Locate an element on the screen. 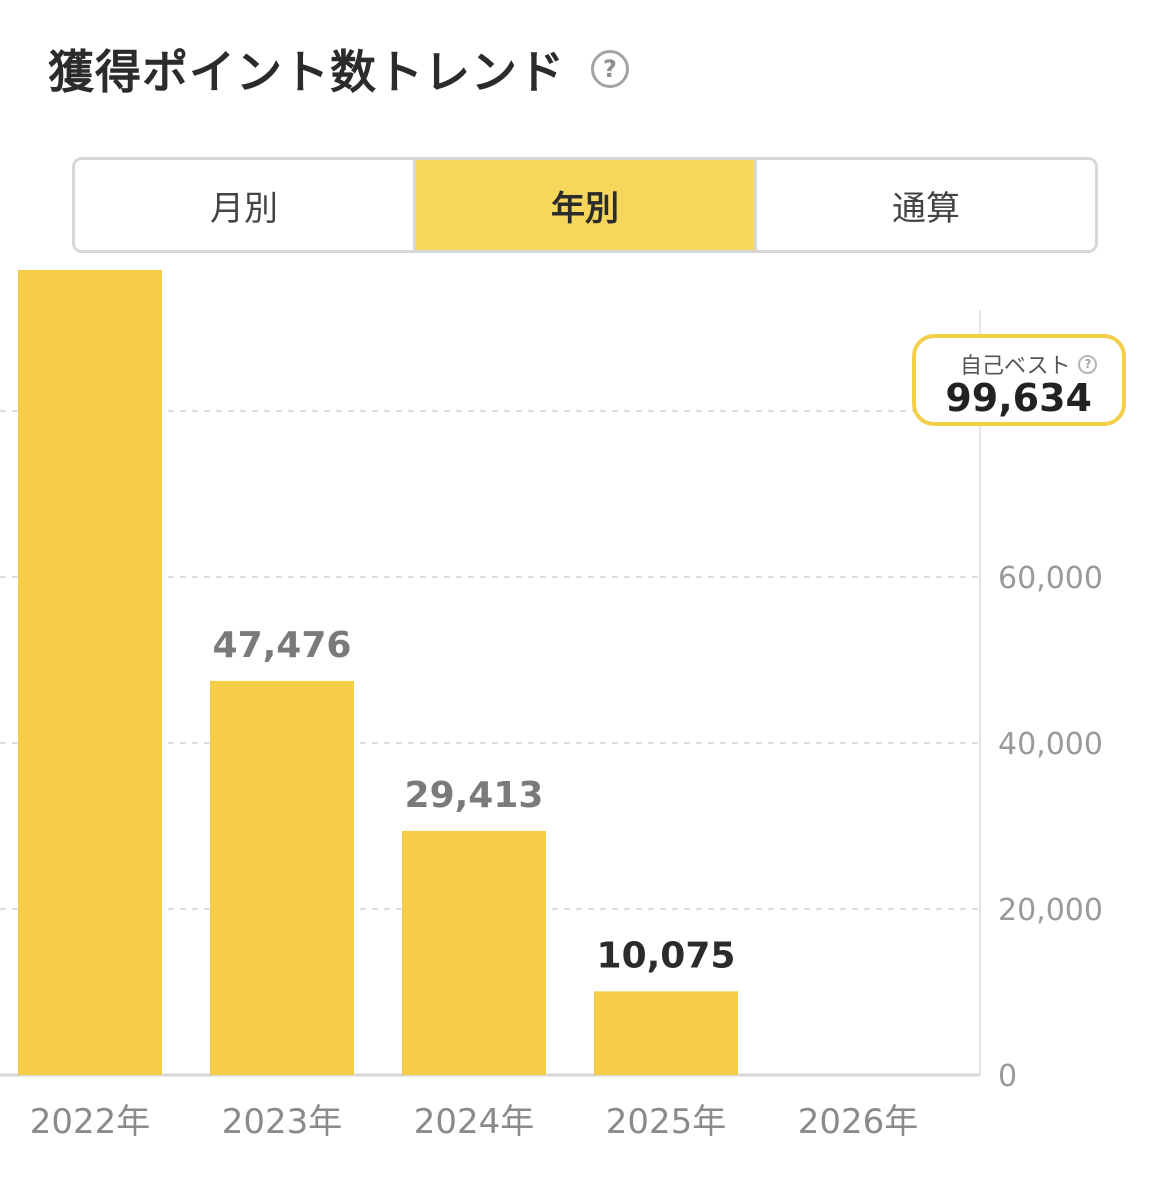 The image size is (1170, 1180). x-tick-label: 2023年 is located at coordinates (282, 1122).